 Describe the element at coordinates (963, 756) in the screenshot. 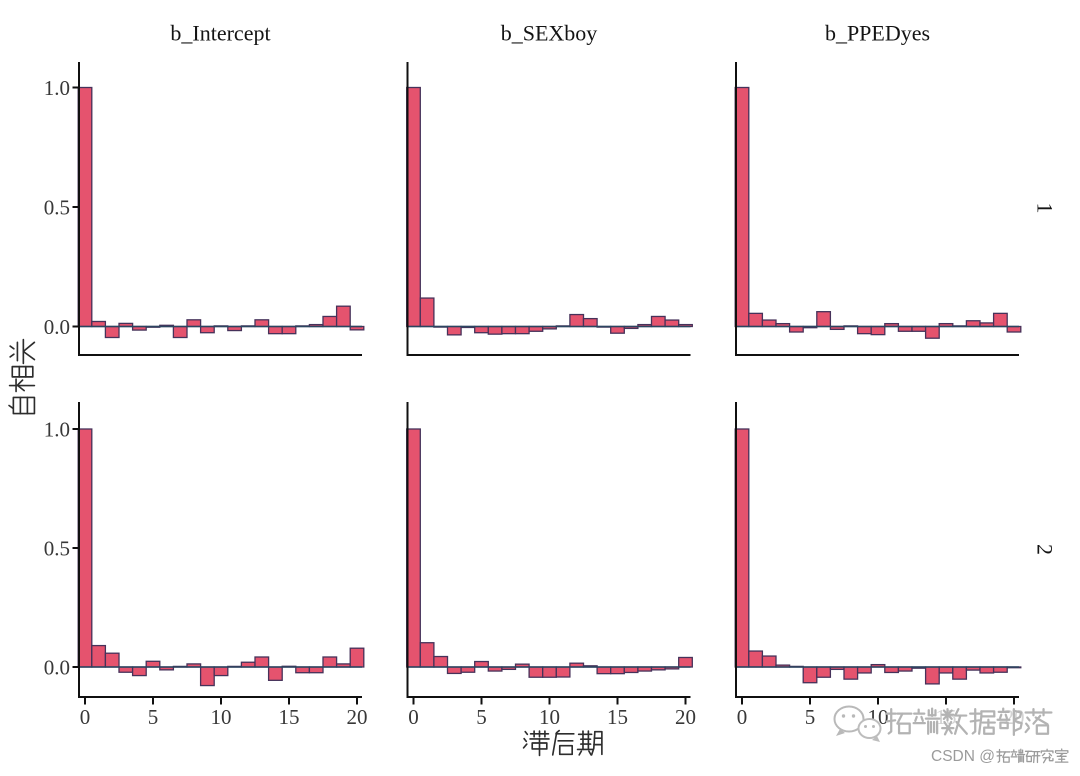

I see `svg-text: CSDN @` at that location.